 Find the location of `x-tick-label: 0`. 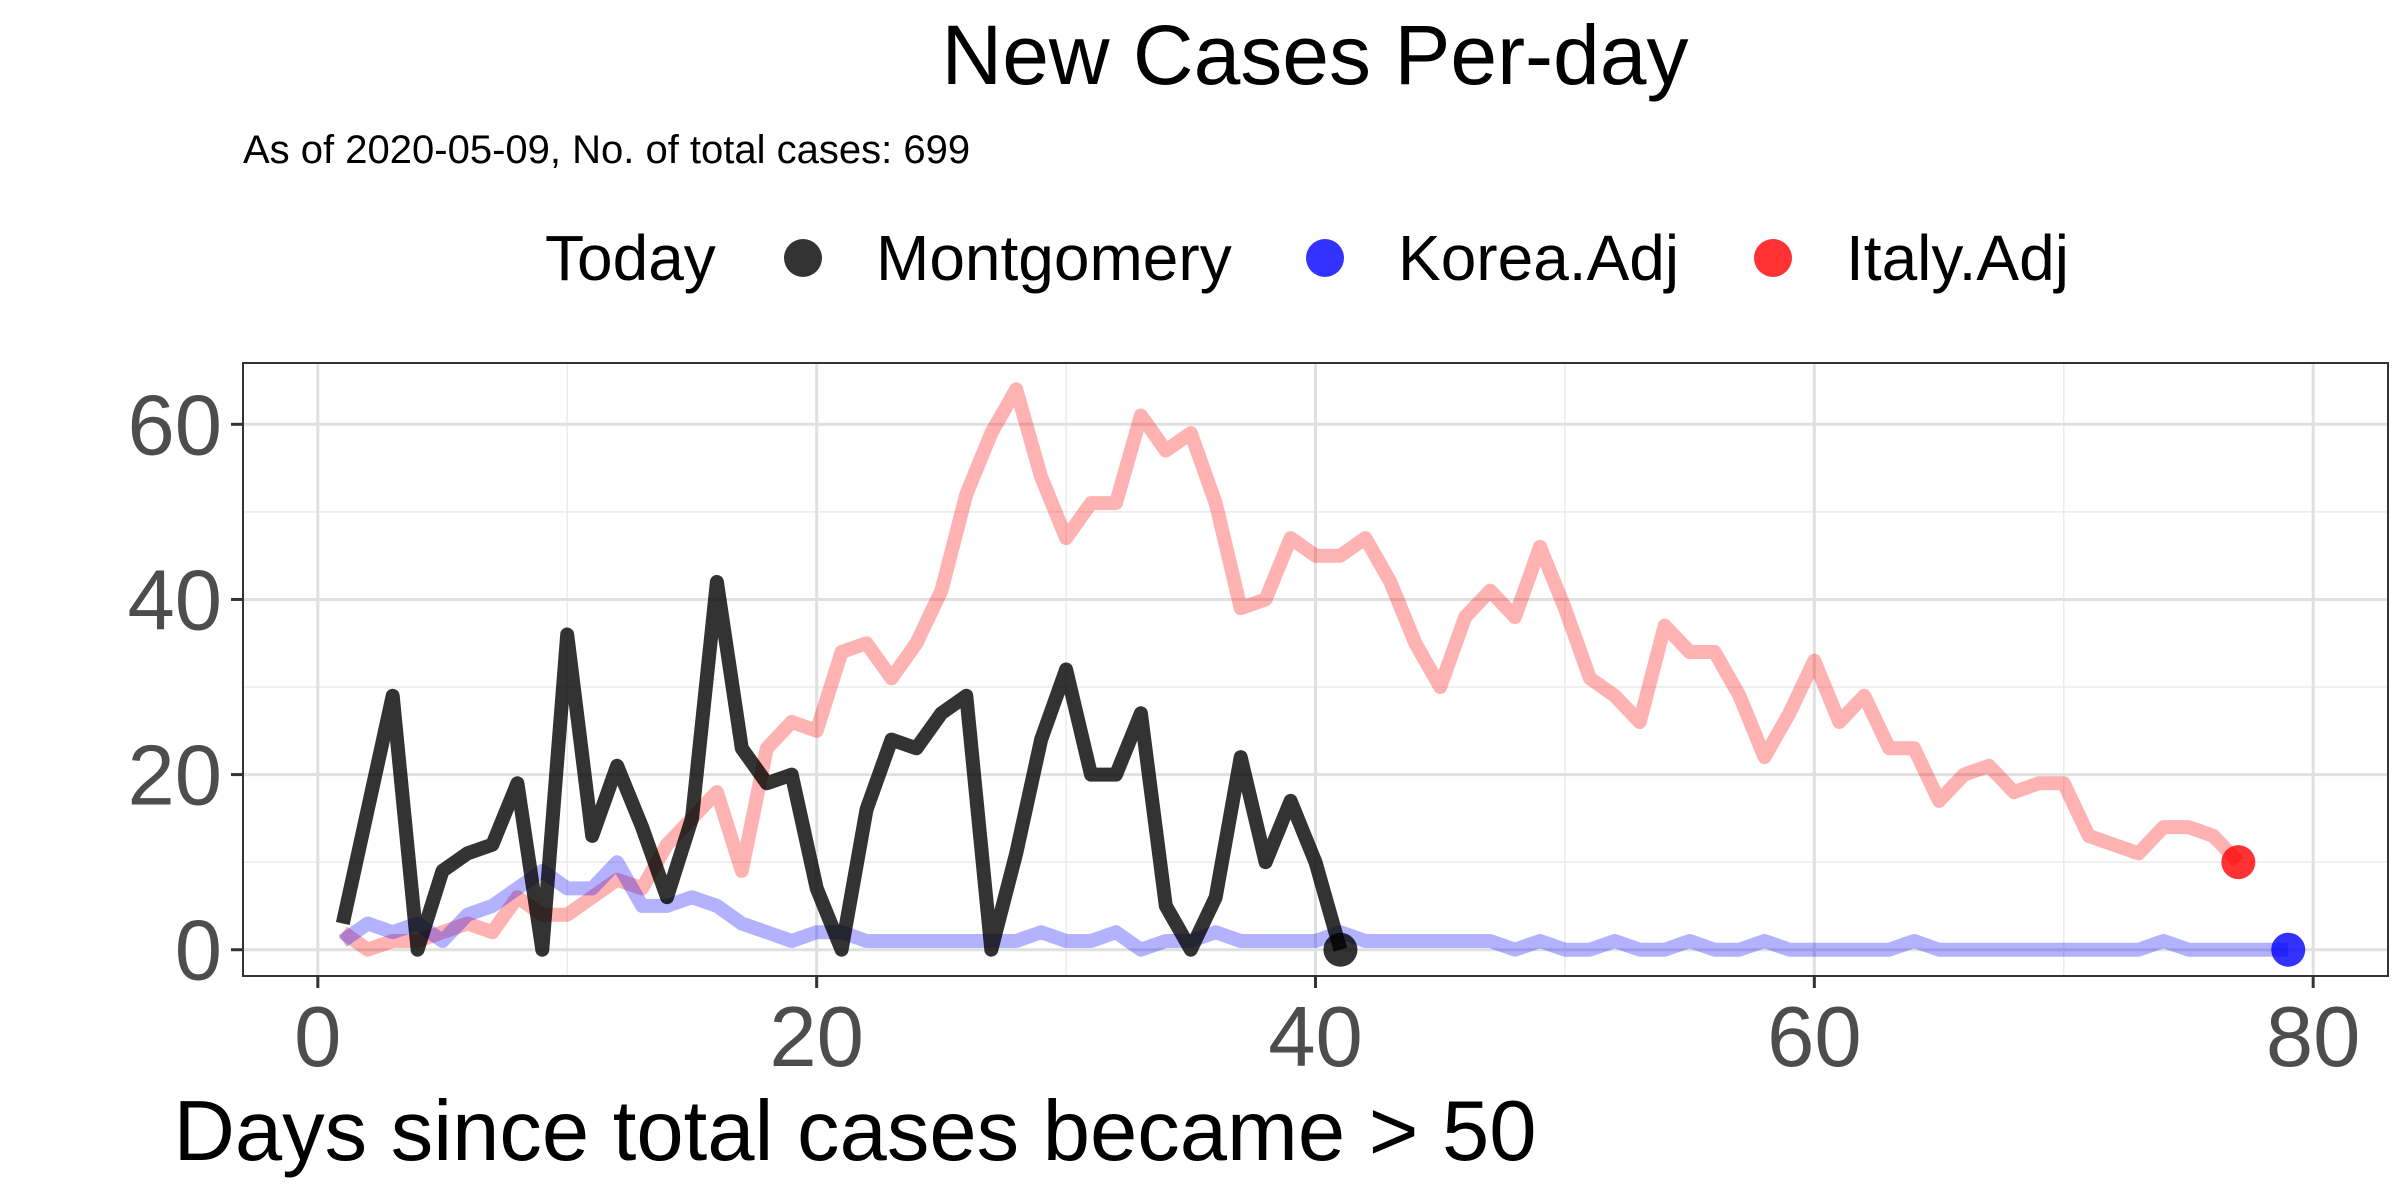

x-tick-label: 0 is located at coordinates (317, 1037).